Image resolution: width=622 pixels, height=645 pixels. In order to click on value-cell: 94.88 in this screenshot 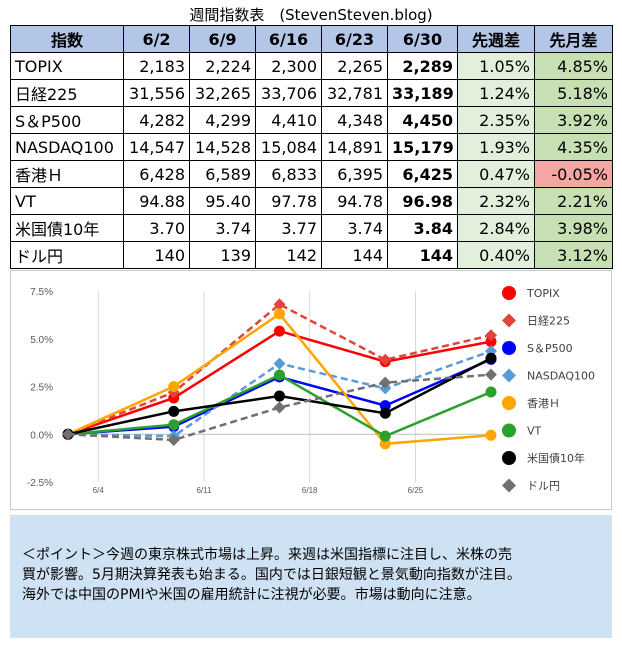, I will do `click(156, 201)`.